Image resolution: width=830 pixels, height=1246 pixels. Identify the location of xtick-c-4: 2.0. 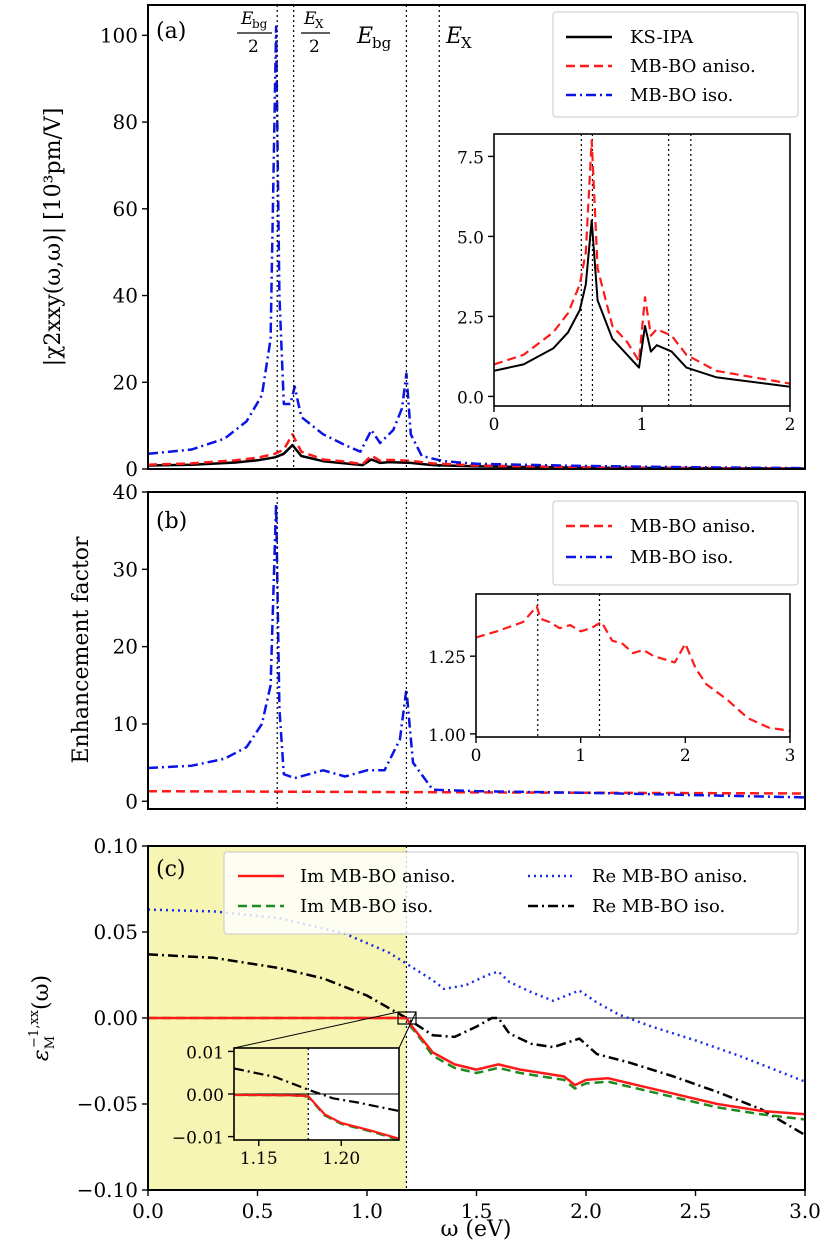
(586, 1211).